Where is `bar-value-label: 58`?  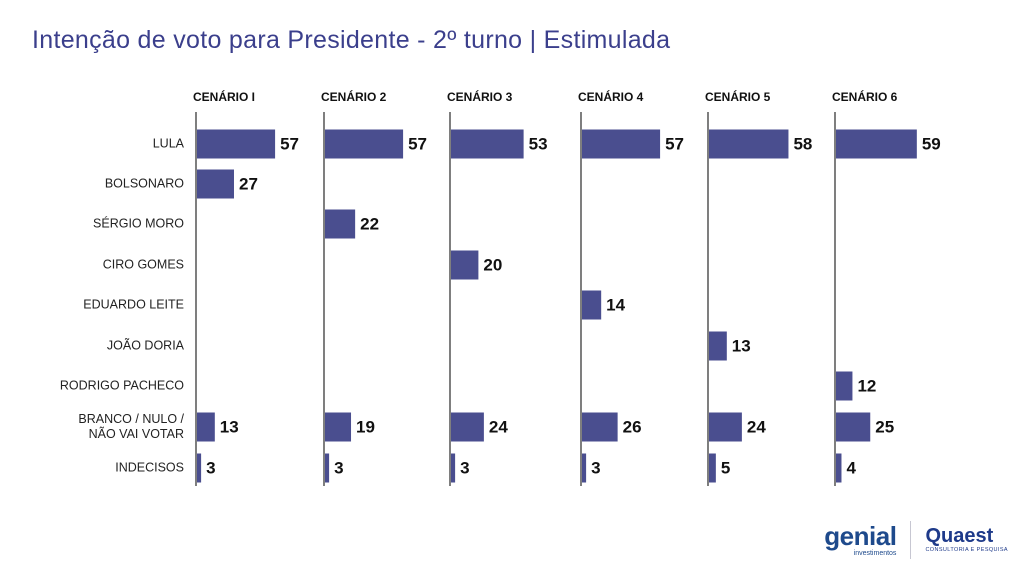
bar-value-label: 58 is located at coordinates (802, 143).